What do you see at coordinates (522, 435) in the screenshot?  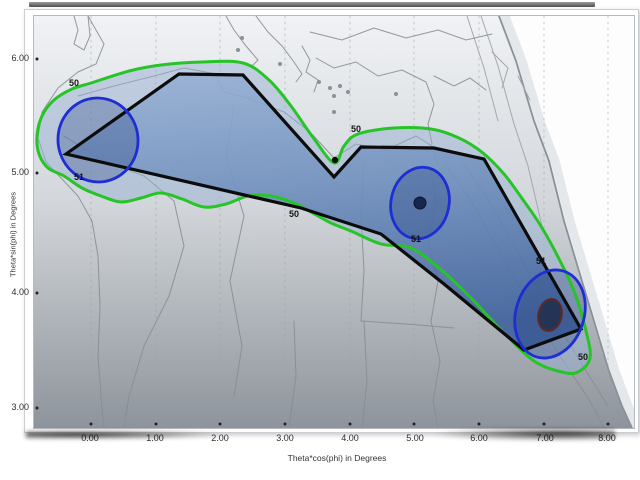 I see `shadow-smudge-right` at bounding box center [522, 435].